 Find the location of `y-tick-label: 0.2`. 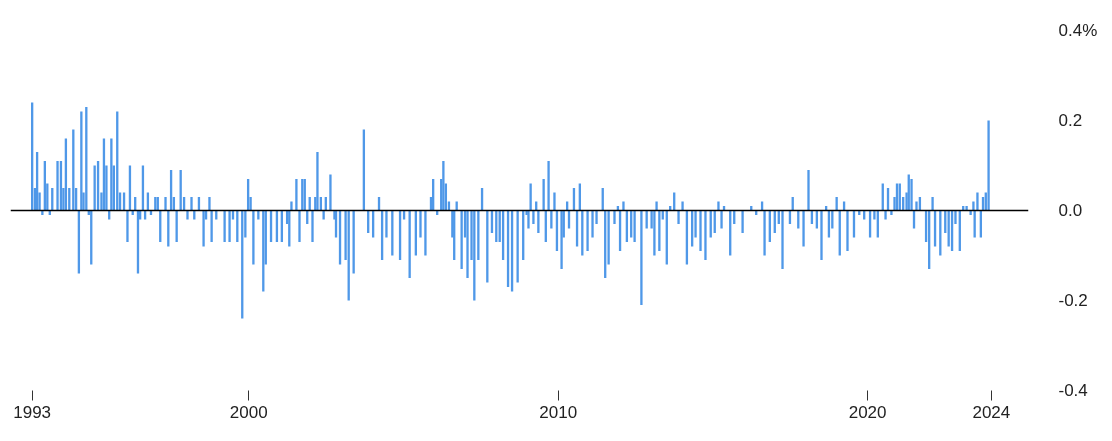

y-tick-label: 0.2 is located at coordinates (1070, 120).